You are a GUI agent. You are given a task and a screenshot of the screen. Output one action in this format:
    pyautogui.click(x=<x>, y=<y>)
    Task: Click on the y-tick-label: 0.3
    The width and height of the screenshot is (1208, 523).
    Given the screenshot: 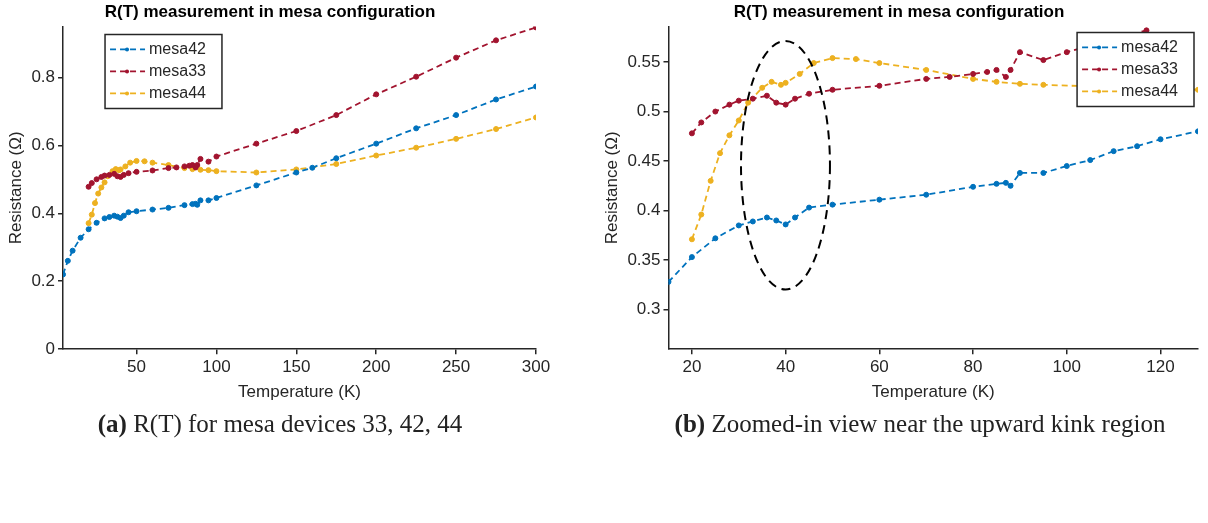 What is the action you would take?
    pyautogui.click(x=648, y=309)
    